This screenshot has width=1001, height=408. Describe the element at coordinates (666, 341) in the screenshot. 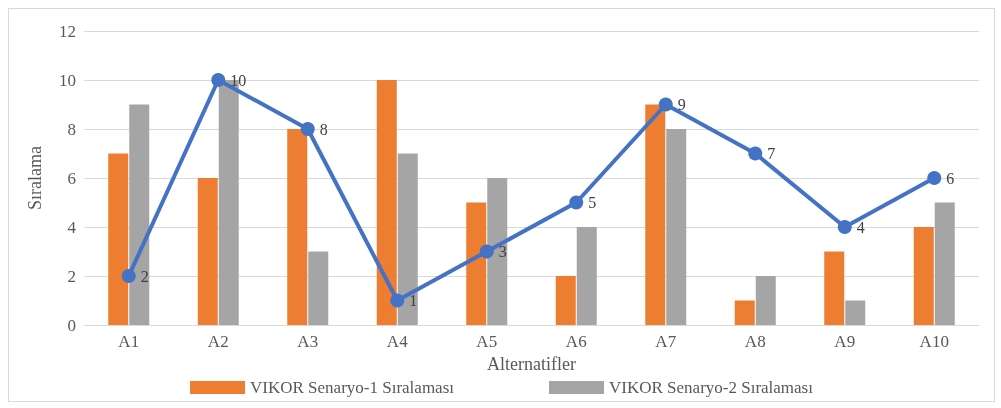

I see `x-tick-label: A7` at that location.